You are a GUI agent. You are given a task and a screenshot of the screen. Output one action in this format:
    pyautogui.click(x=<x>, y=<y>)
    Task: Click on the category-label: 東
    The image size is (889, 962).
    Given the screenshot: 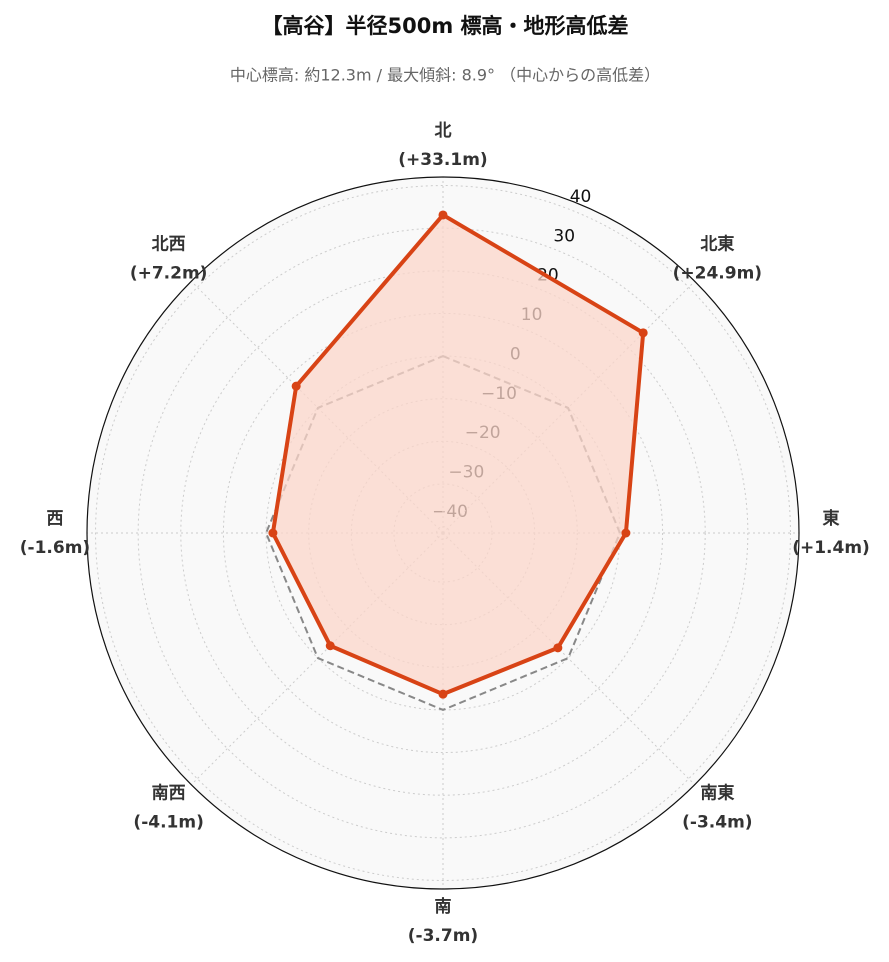 What is the action you would take?
    pyautogui.click(x=831, y=518)
    